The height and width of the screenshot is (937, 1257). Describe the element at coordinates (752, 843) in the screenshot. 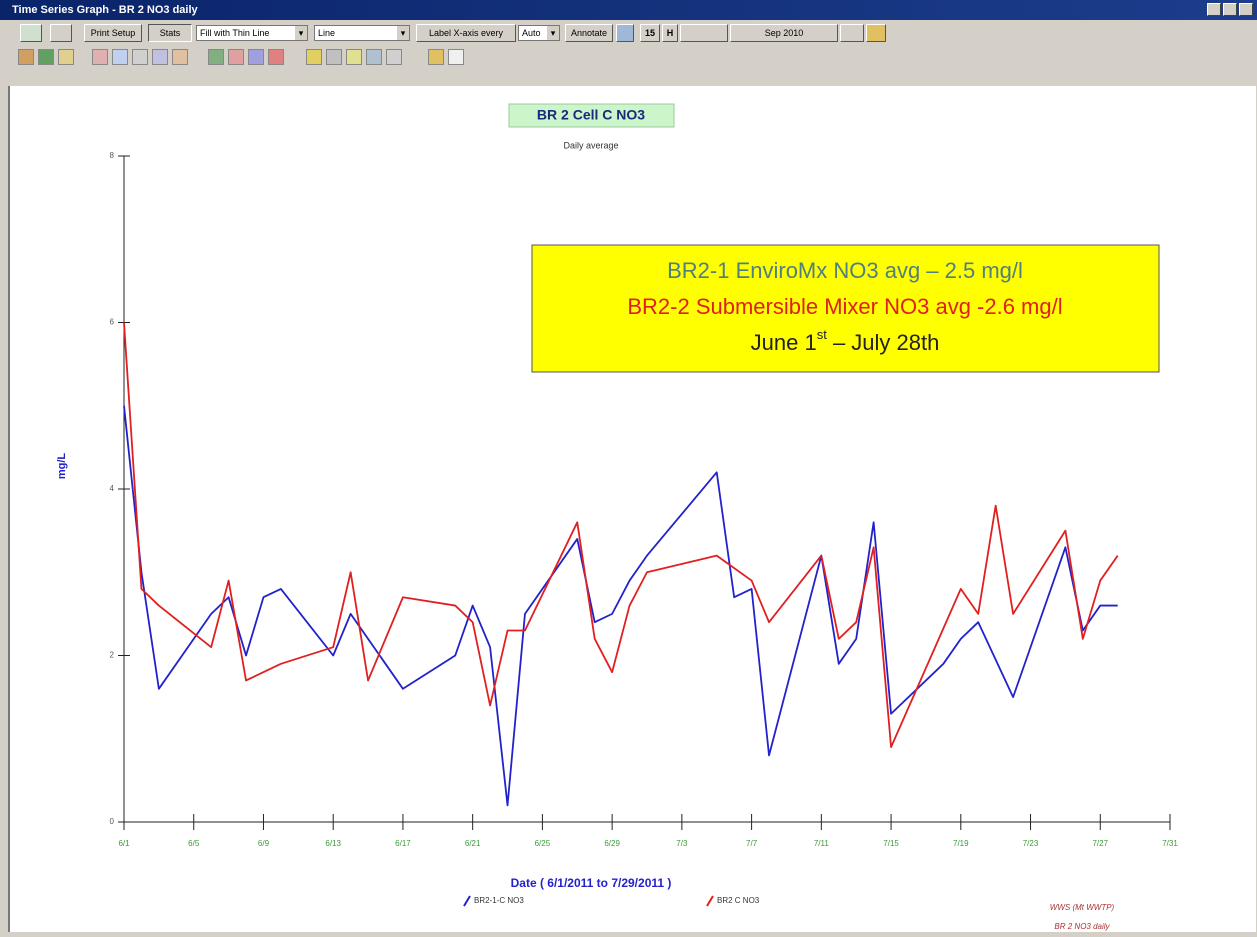

I see `x-tick-label: 7/7` at that location.